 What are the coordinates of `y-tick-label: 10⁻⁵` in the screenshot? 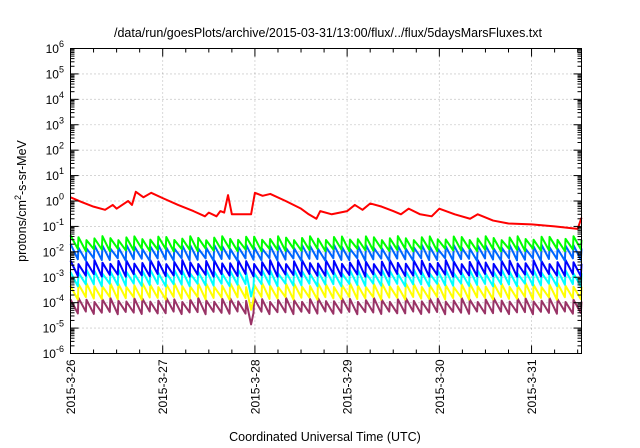 It's located at (53, 327).